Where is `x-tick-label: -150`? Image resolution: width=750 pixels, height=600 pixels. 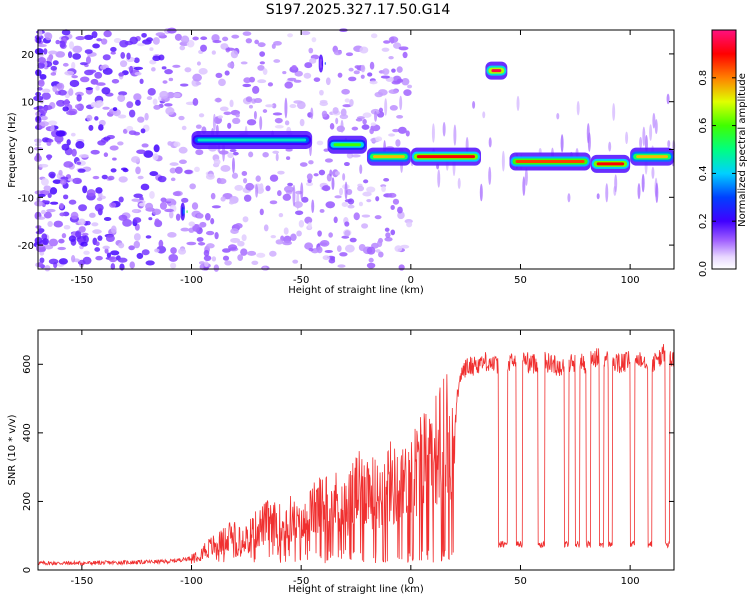
x-tick-label: -150 is located at coordinates (82, 280).